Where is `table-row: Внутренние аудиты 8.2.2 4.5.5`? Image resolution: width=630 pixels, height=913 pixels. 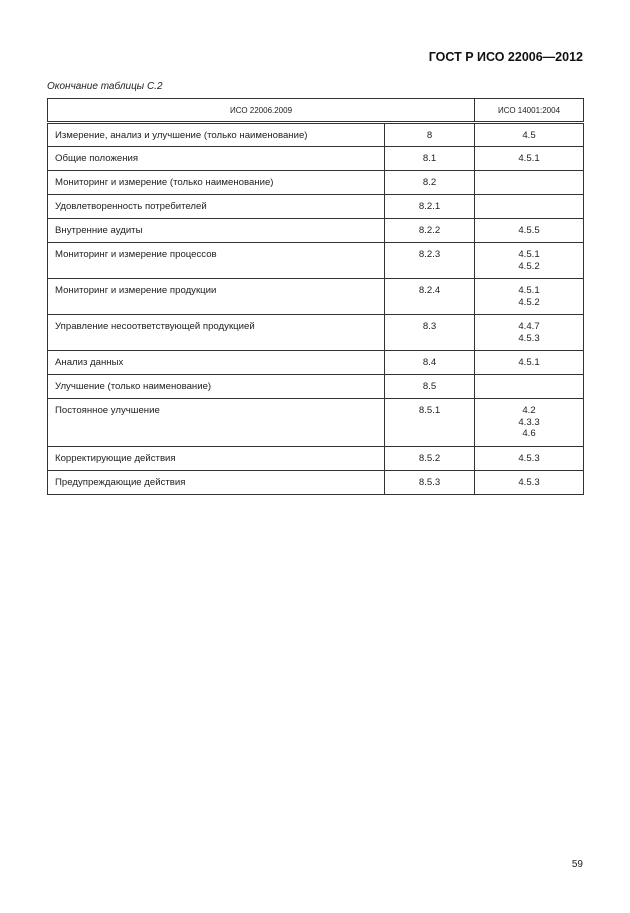
table-row: Внутренние аудиты 8.2.2 4.5.5 is located at coordinates (315, 230).